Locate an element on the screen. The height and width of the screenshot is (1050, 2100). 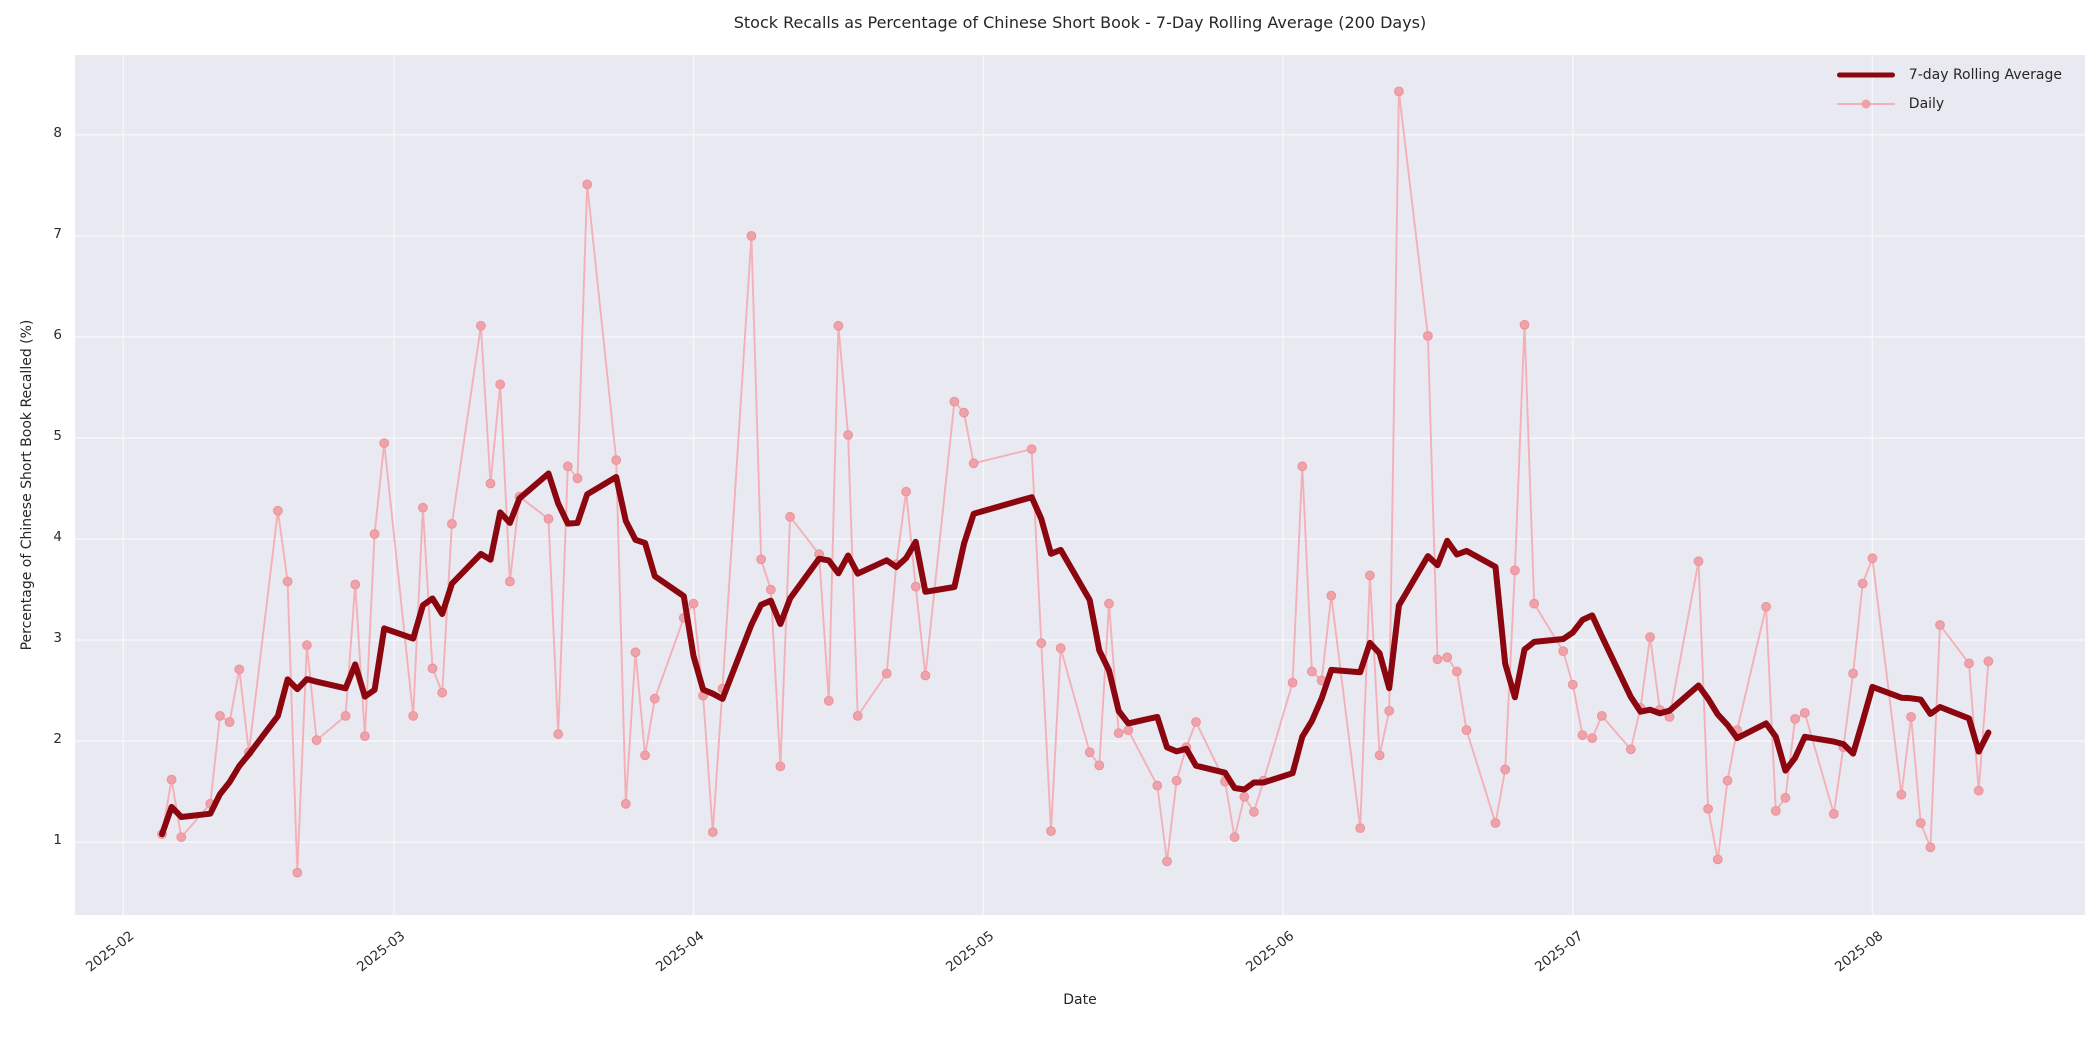
y-tick-label: 6 is located at coordinates (57, 334).